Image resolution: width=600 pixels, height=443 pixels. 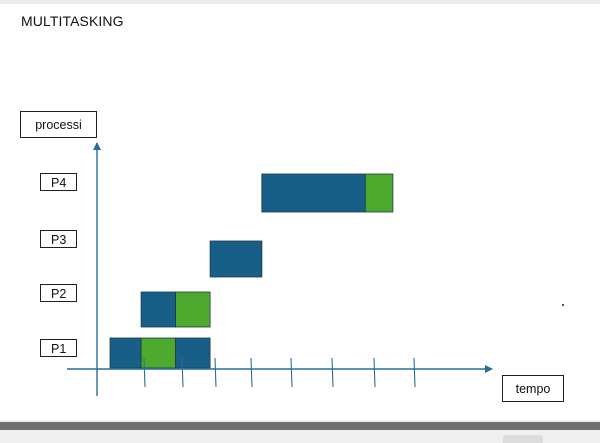 I want to click on process-label-p4: P4, so click(x=58, y=182).